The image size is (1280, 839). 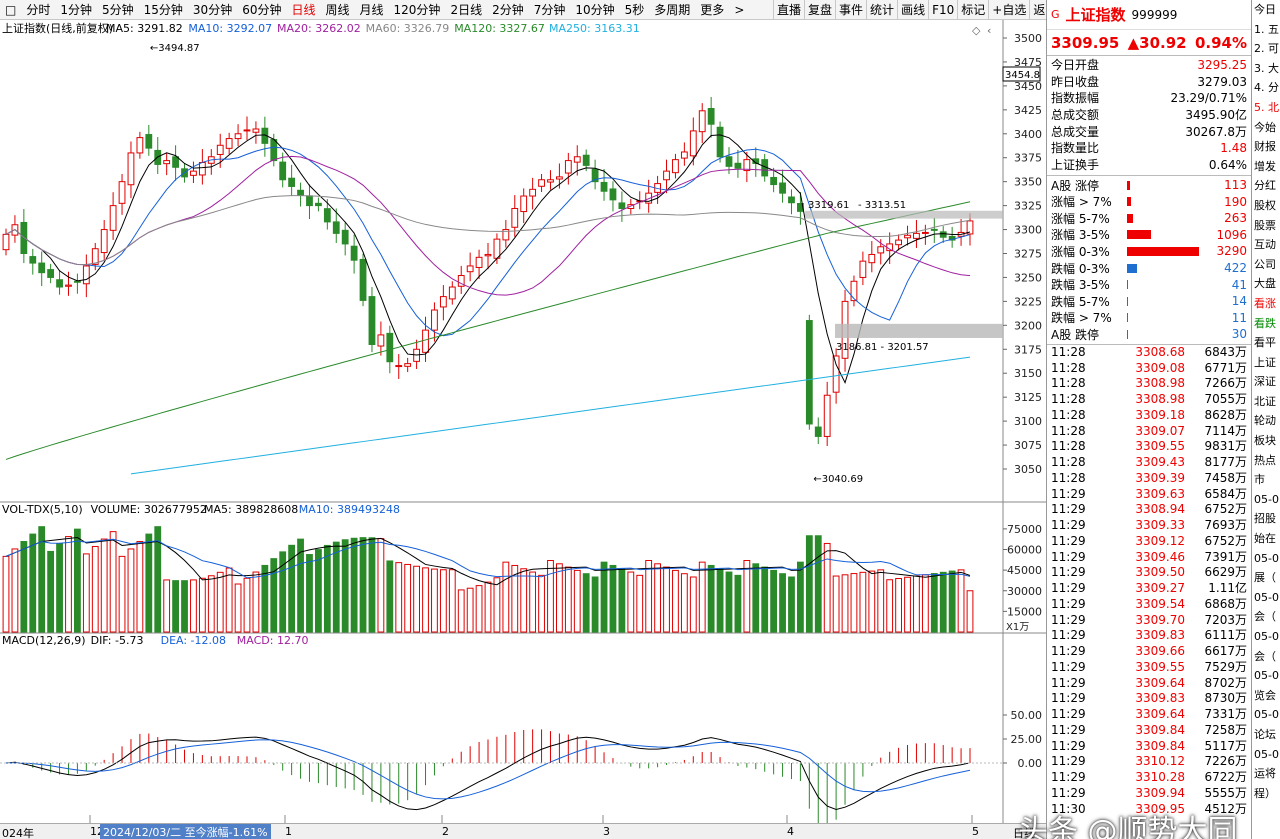 I want to click on period-tab: 1分钟, so click(x=76, y=9).